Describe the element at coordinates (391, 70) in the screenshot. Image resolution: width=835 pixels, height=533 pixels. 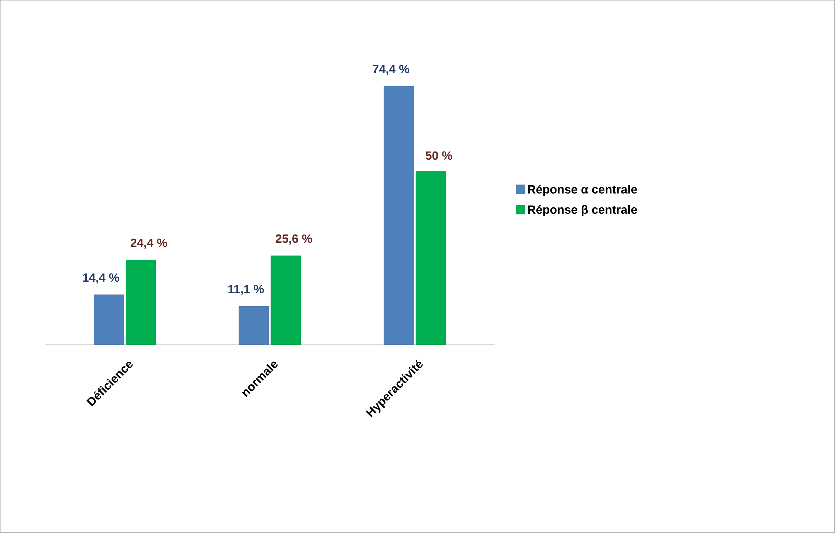
I see `data-label: 74,4 %` at that location.